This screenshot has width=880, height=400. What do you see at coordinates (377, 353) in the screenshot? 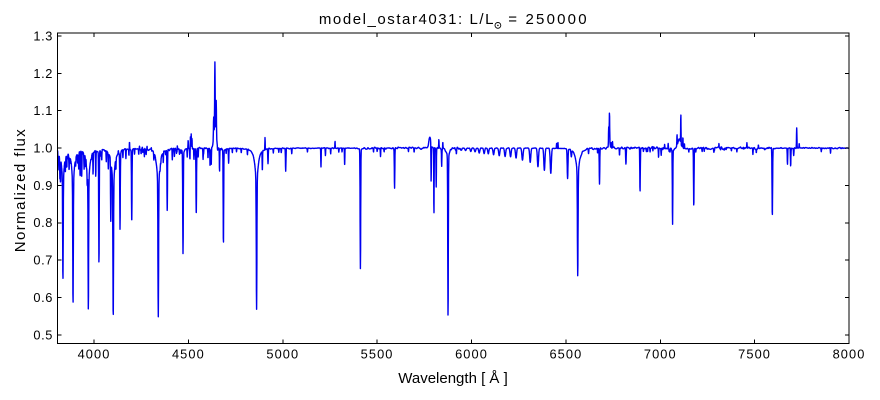
I see `svg-text: 5500` at bounding box center [377, 353].